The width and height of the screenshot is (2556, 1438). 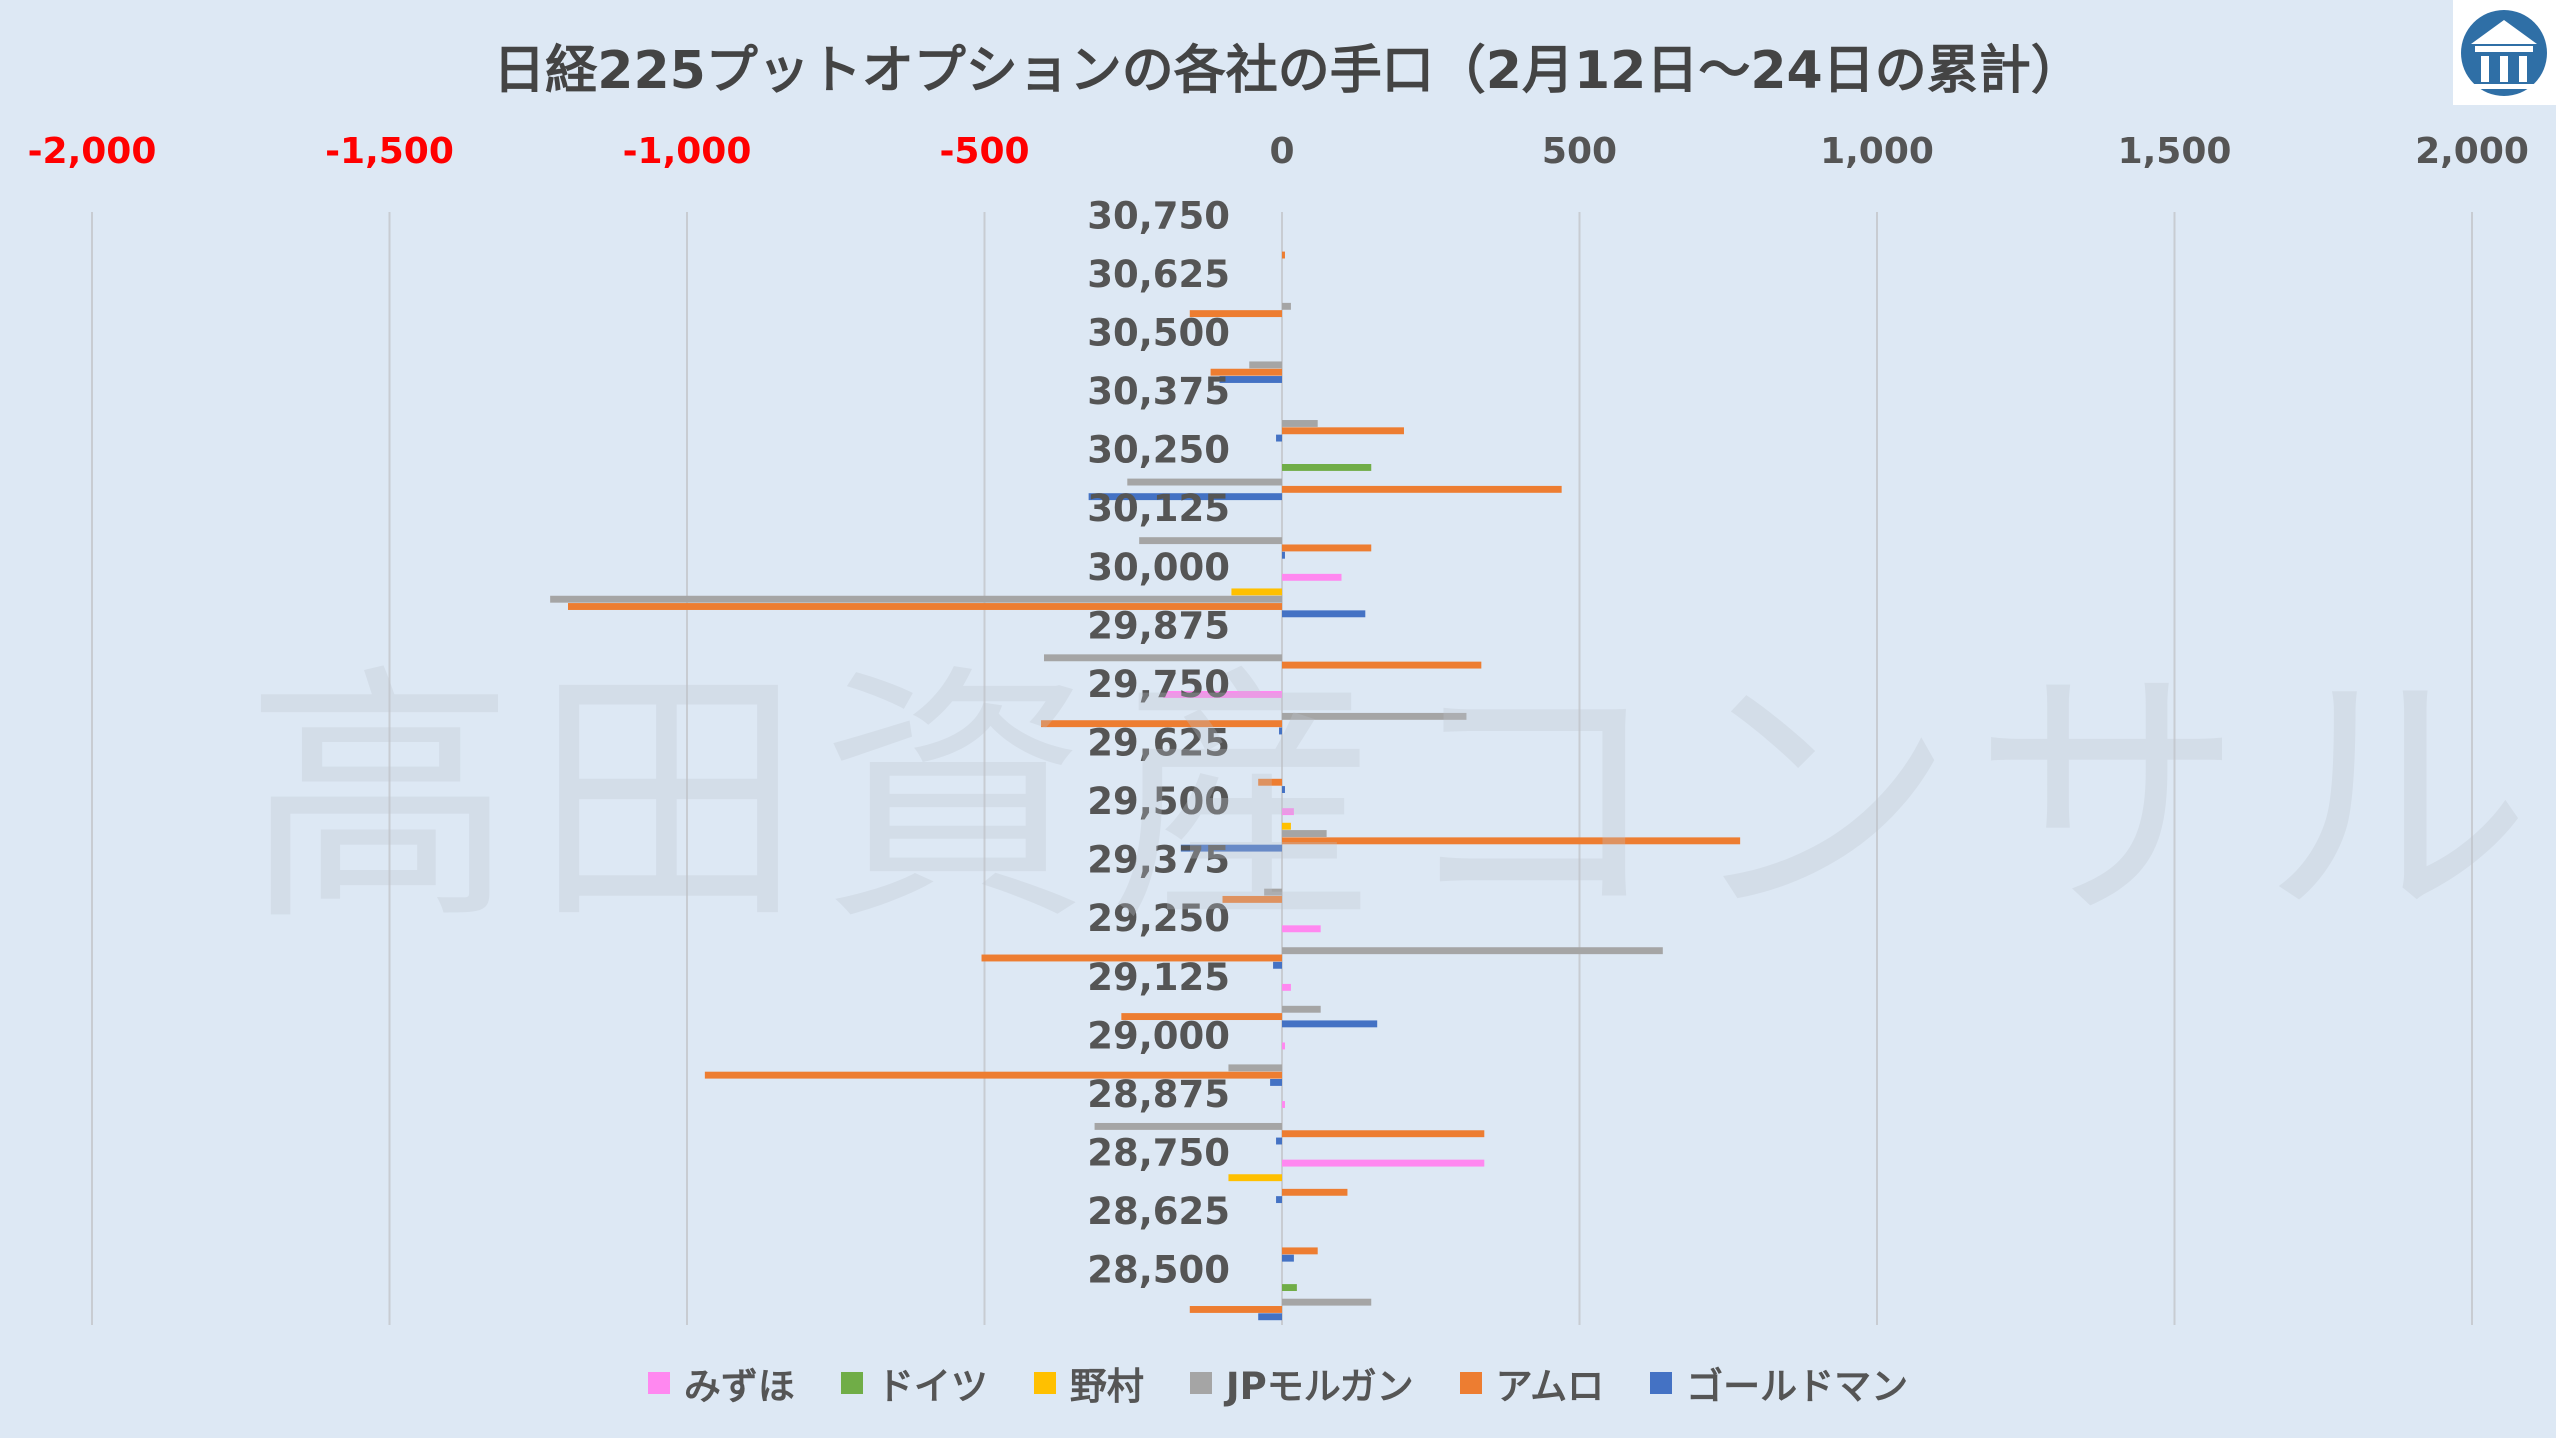 What do you see at coordinates (389, 151) in the screenshot?
I see `x-tick-label: -1,500` at bounding box center [389, 151].